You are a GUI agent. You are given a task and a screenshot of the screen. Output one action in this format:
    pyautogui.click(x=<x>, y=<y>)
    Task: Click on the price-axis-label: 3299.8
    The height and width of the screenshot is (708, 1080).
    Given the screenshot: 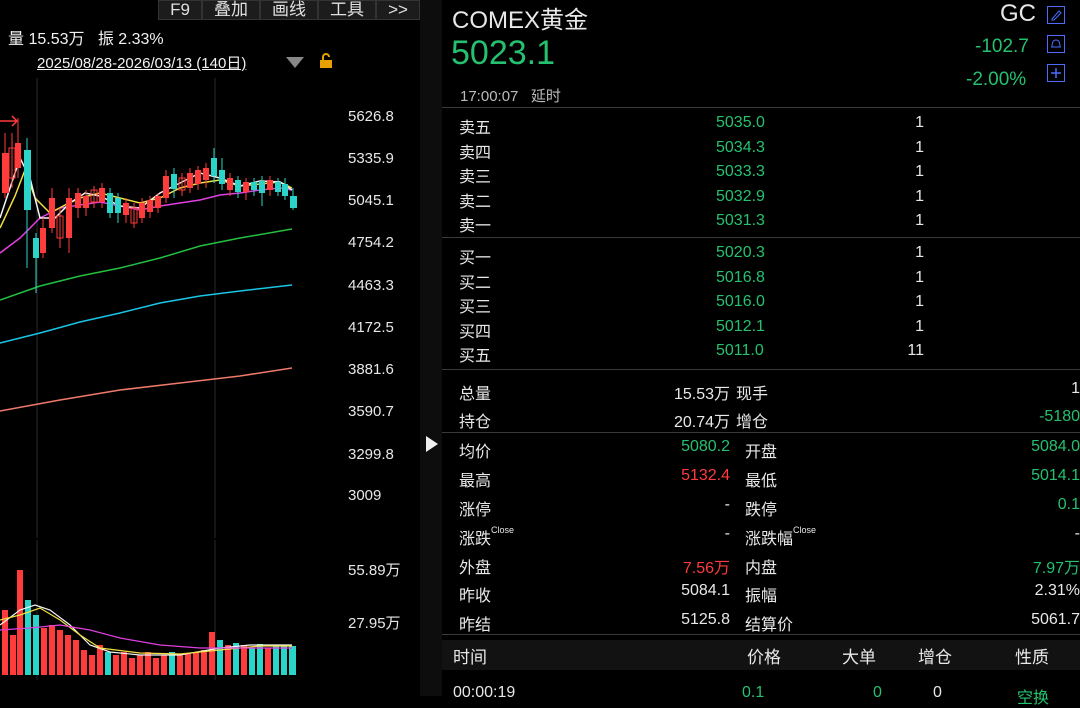 What is the action you would take?
    pyautogui.click(x=371, y=454)
    